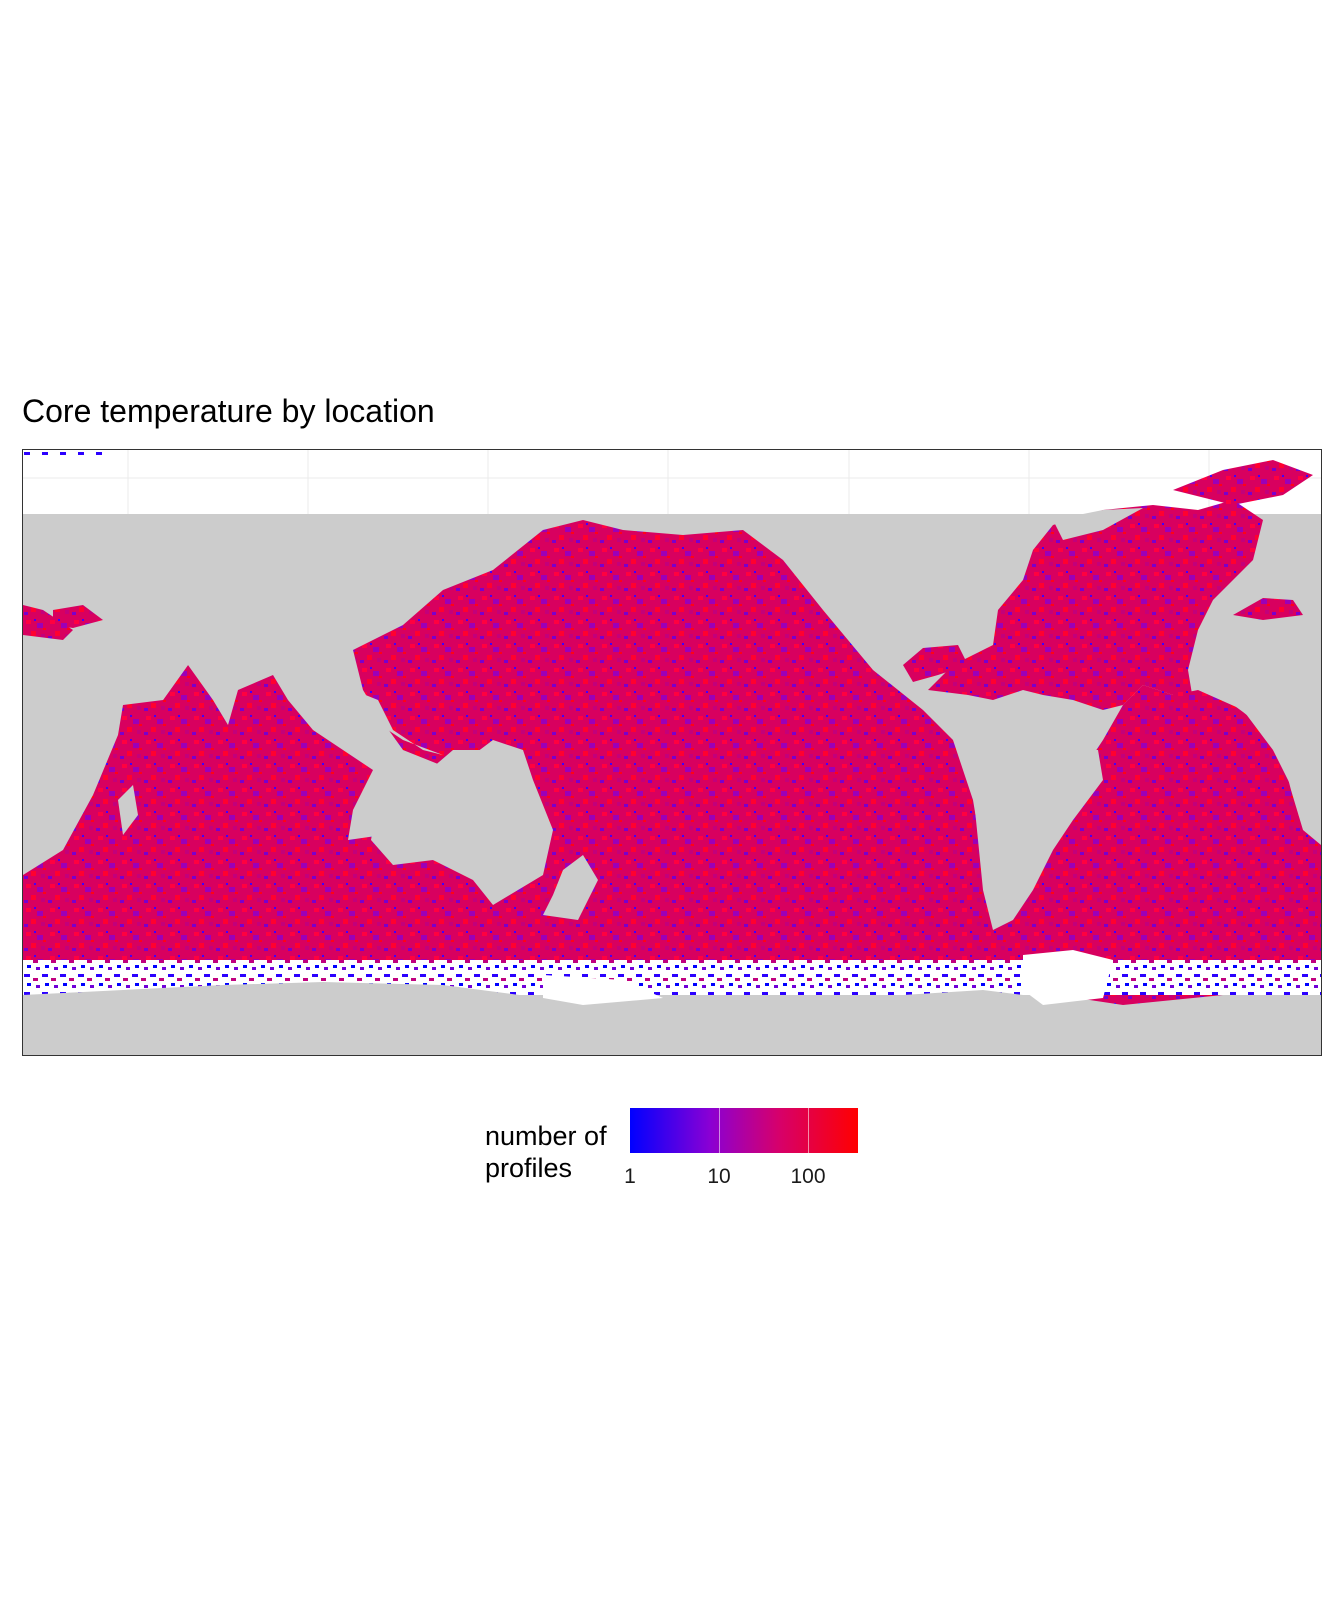 This screenshot has width=1344, height=1612. Describe the element at coordinates (63, 453) in the screenshot. I see `arctic-sparse` at that location.